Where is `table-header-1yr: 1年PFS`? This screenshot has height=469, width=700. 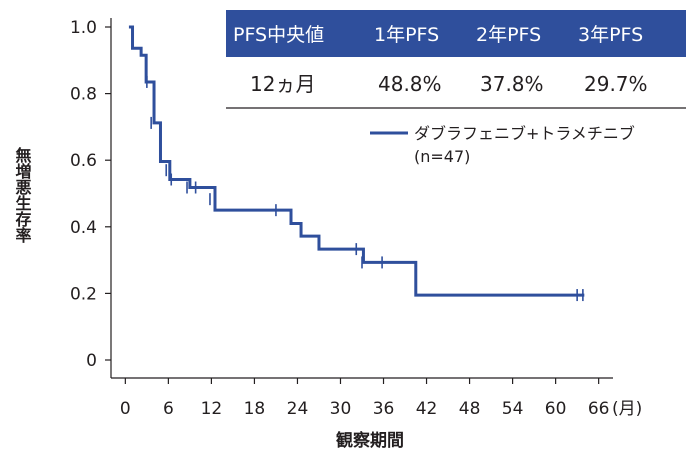 table-header-1yr: 1年PFS is located at coordinates (406, 35).